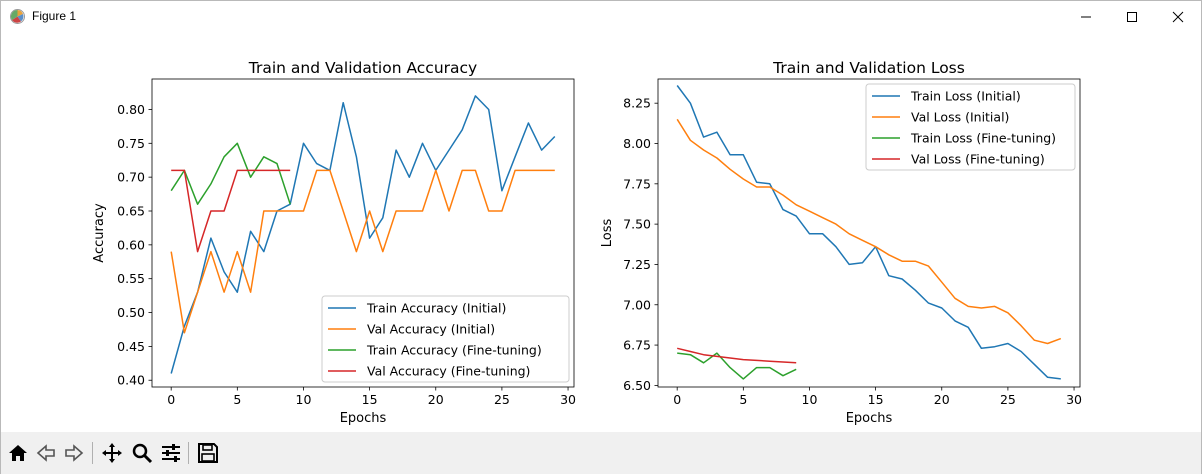  I want to click on minimize-button, so click(1086, 16).